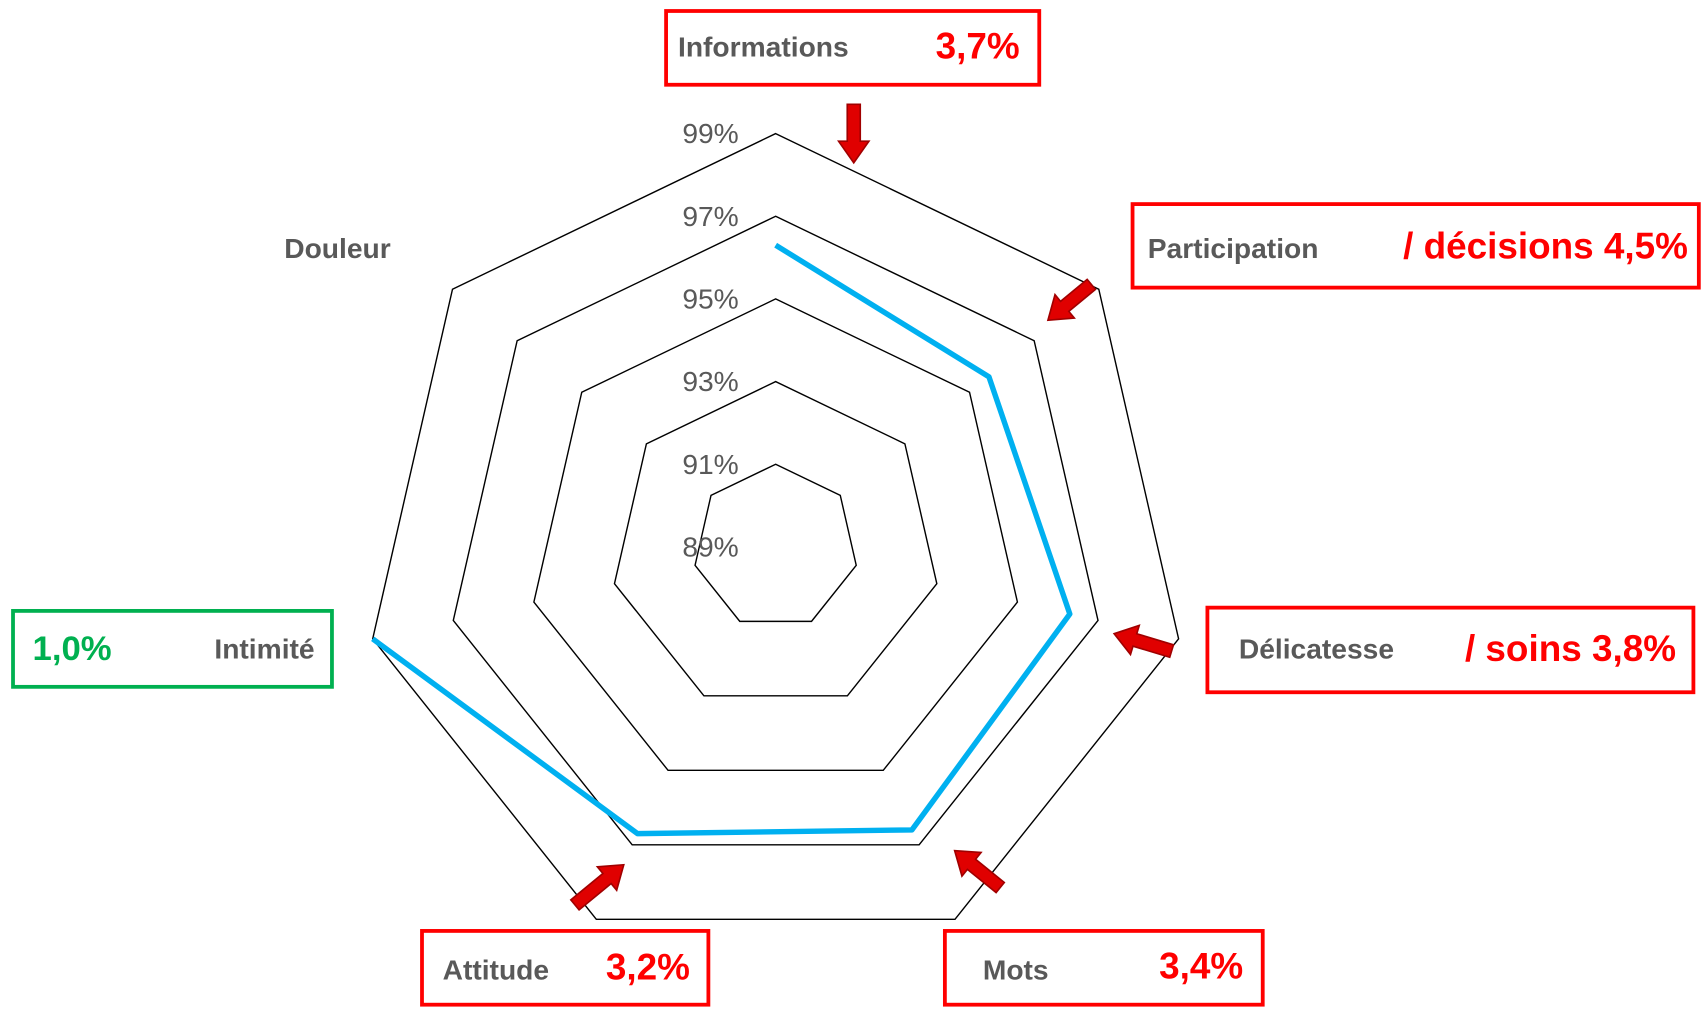 The image size is (1701, 1012). What do you see at coordinates (710, 133) in the screenshot?
I see `r-tick-label: 99%` at bounding box center [710, 133].